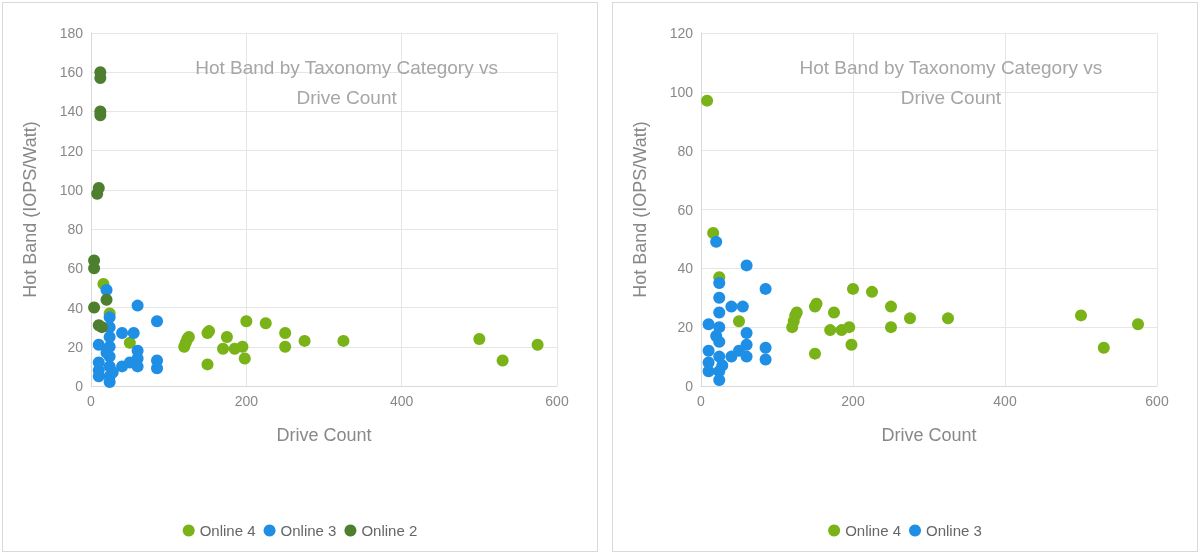 This screenshot has height=557, width=1200. What do you see at coordinates (71, 33) in the screenshot?
I see `y-tick-label: 180` at bounding box center [71, 33].